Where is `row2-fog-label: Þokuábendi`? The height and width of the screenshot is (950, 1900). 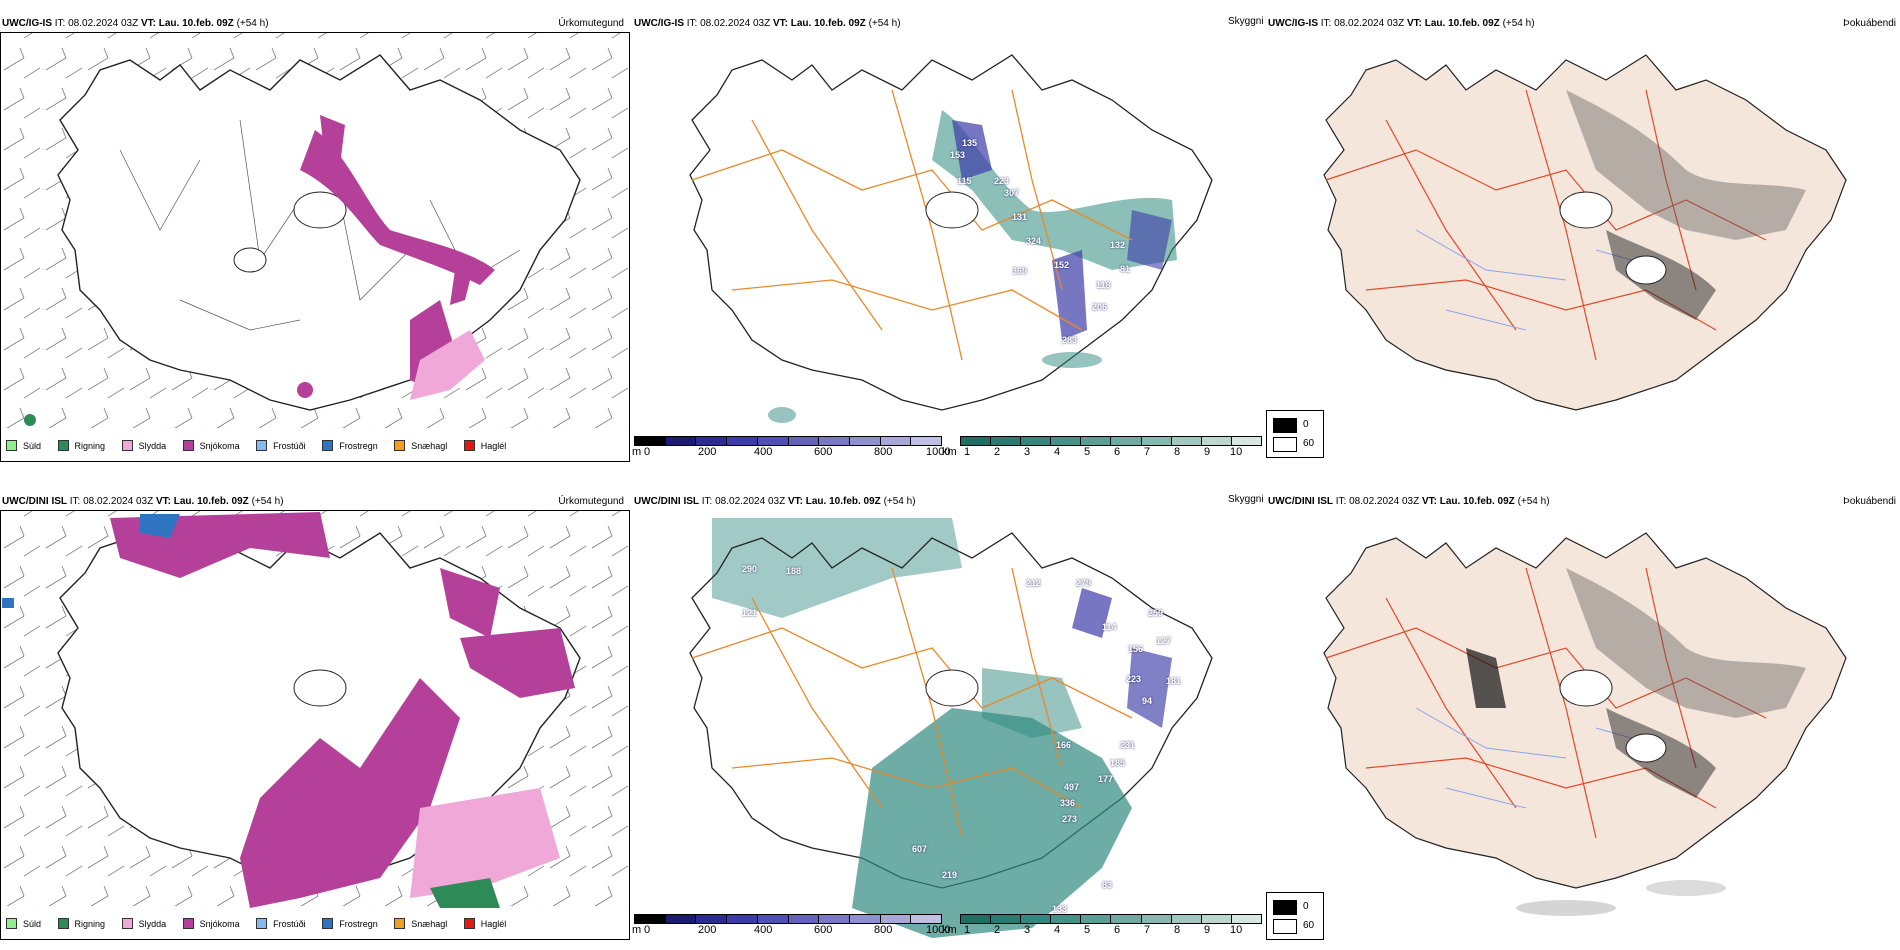 row2-fog-label: Þokuábendi is located at coordinates (1869, 501).